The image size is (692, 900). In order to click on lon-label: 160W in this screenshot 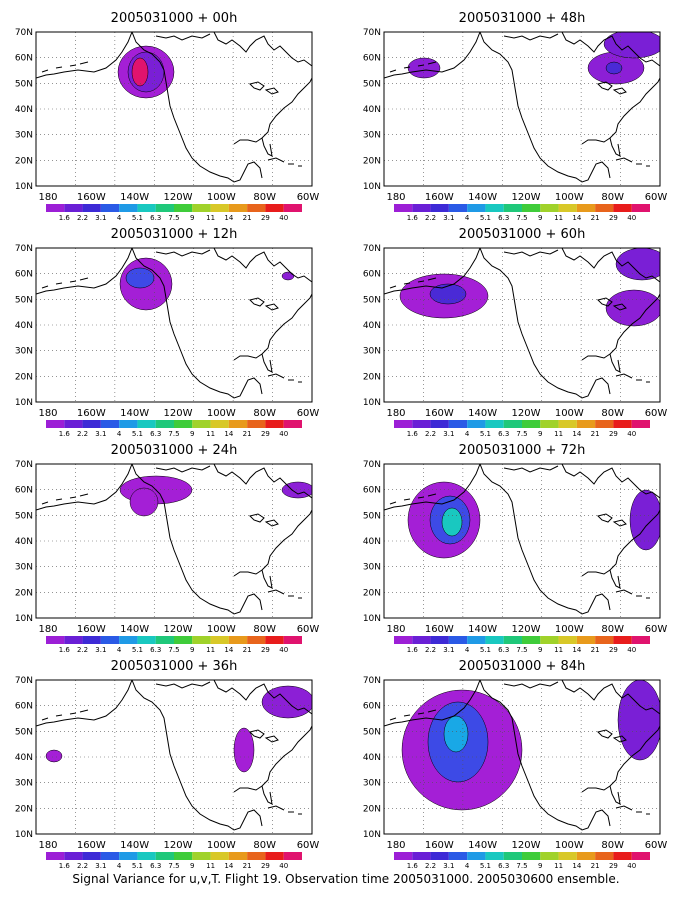, I will do `click(439, 413)`.